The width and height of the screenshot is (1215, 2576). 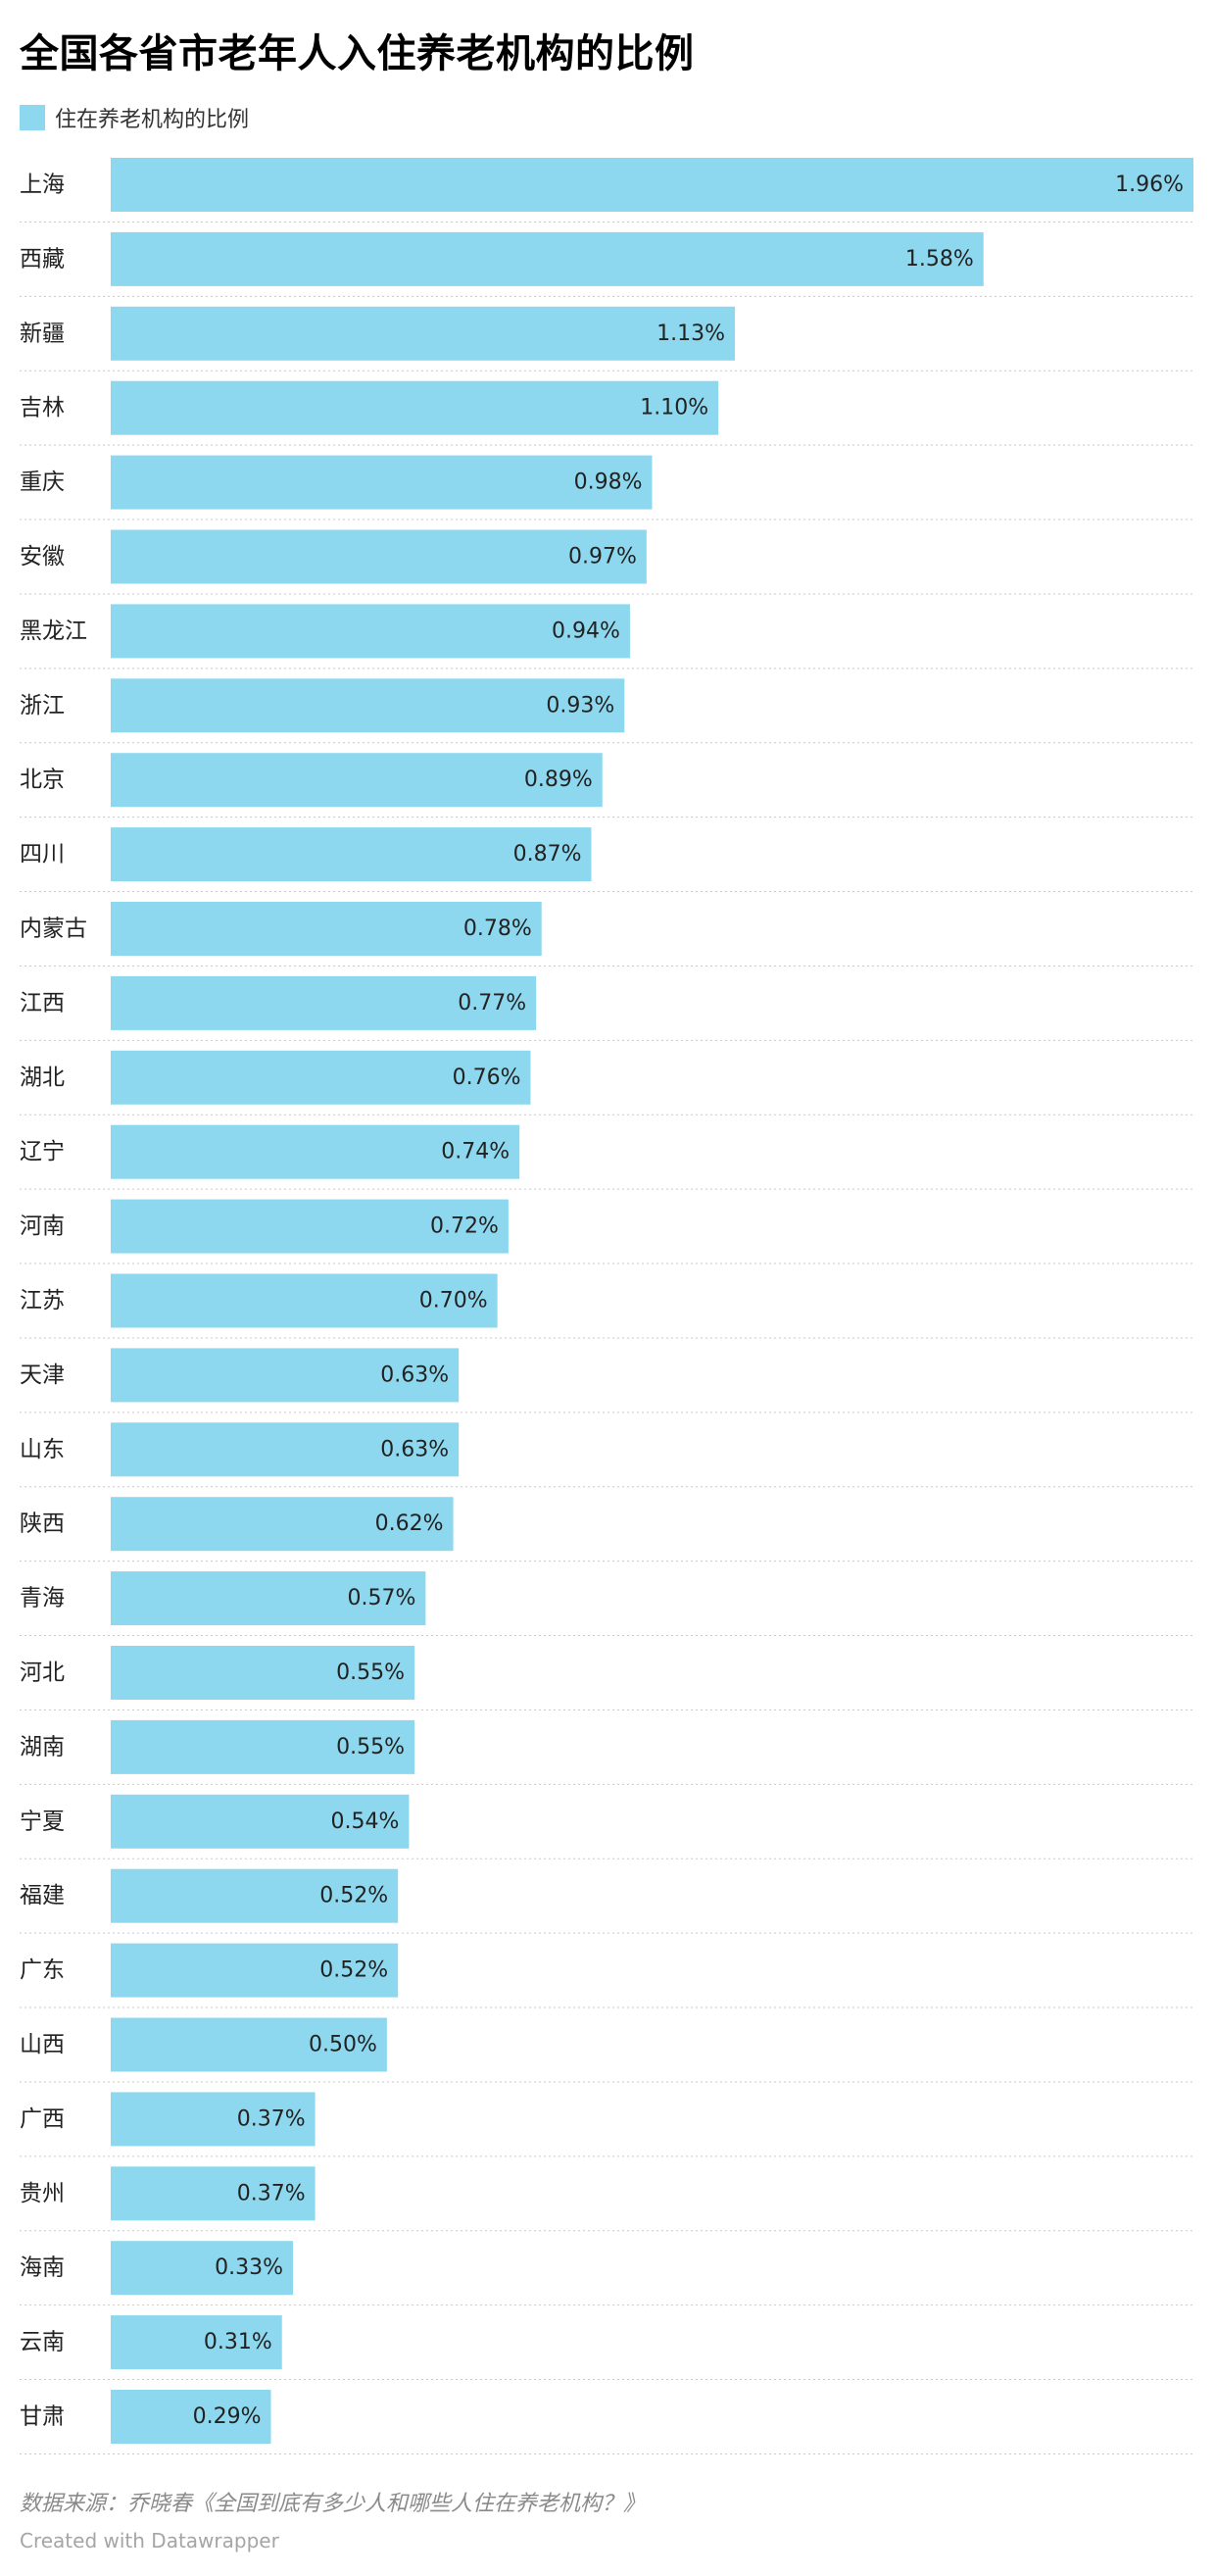 What do you see at coordinates (606, 1678) in the screenshot?
I see `bar-row: 河北 0.55%` at bounding box center [606, 1678].